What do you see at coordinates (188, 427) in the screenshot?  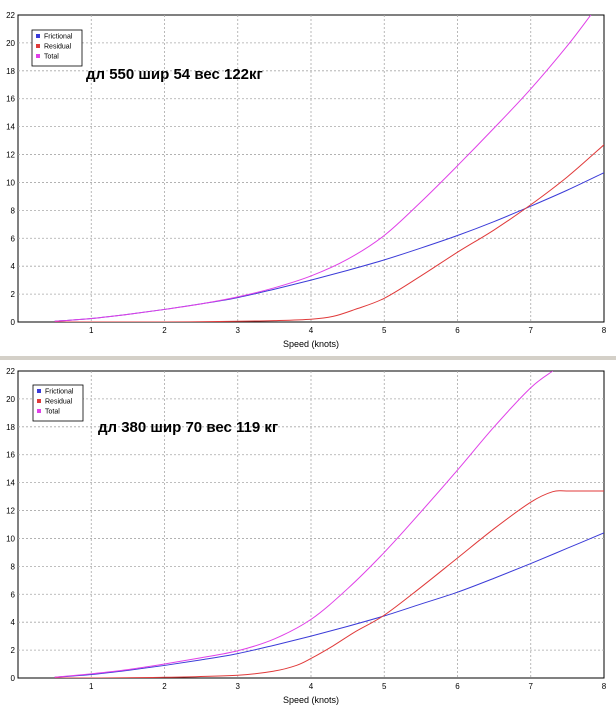 I see `chart-annotation: дл 380 шир 70 вес 119 кг` at bounding box center [188, 427].